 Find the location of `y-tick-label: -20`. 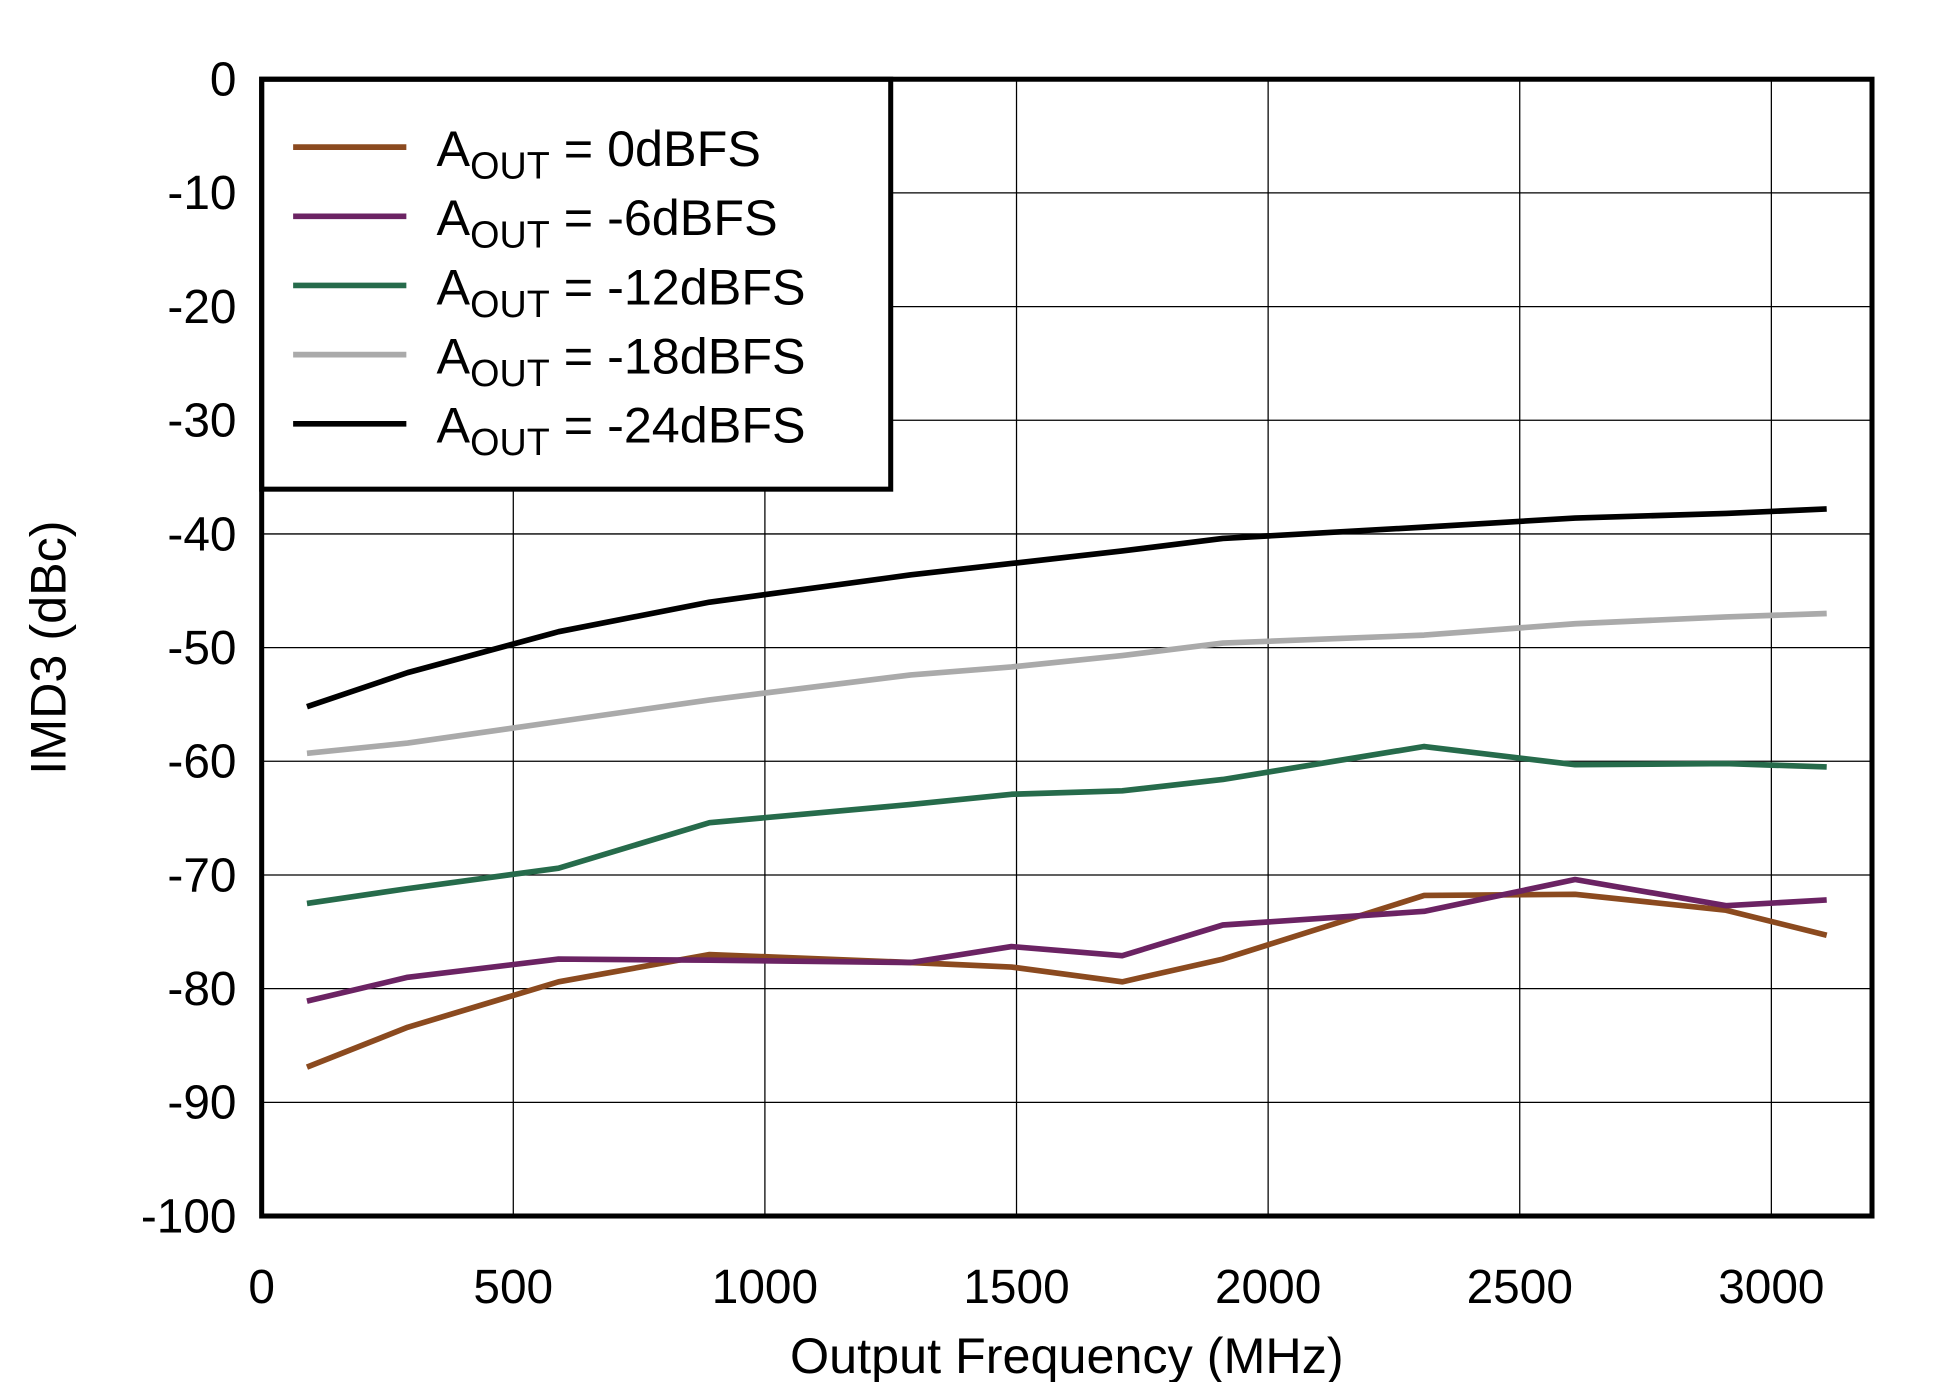

y-tick-label: -20 is located at coordinates (201, 307).